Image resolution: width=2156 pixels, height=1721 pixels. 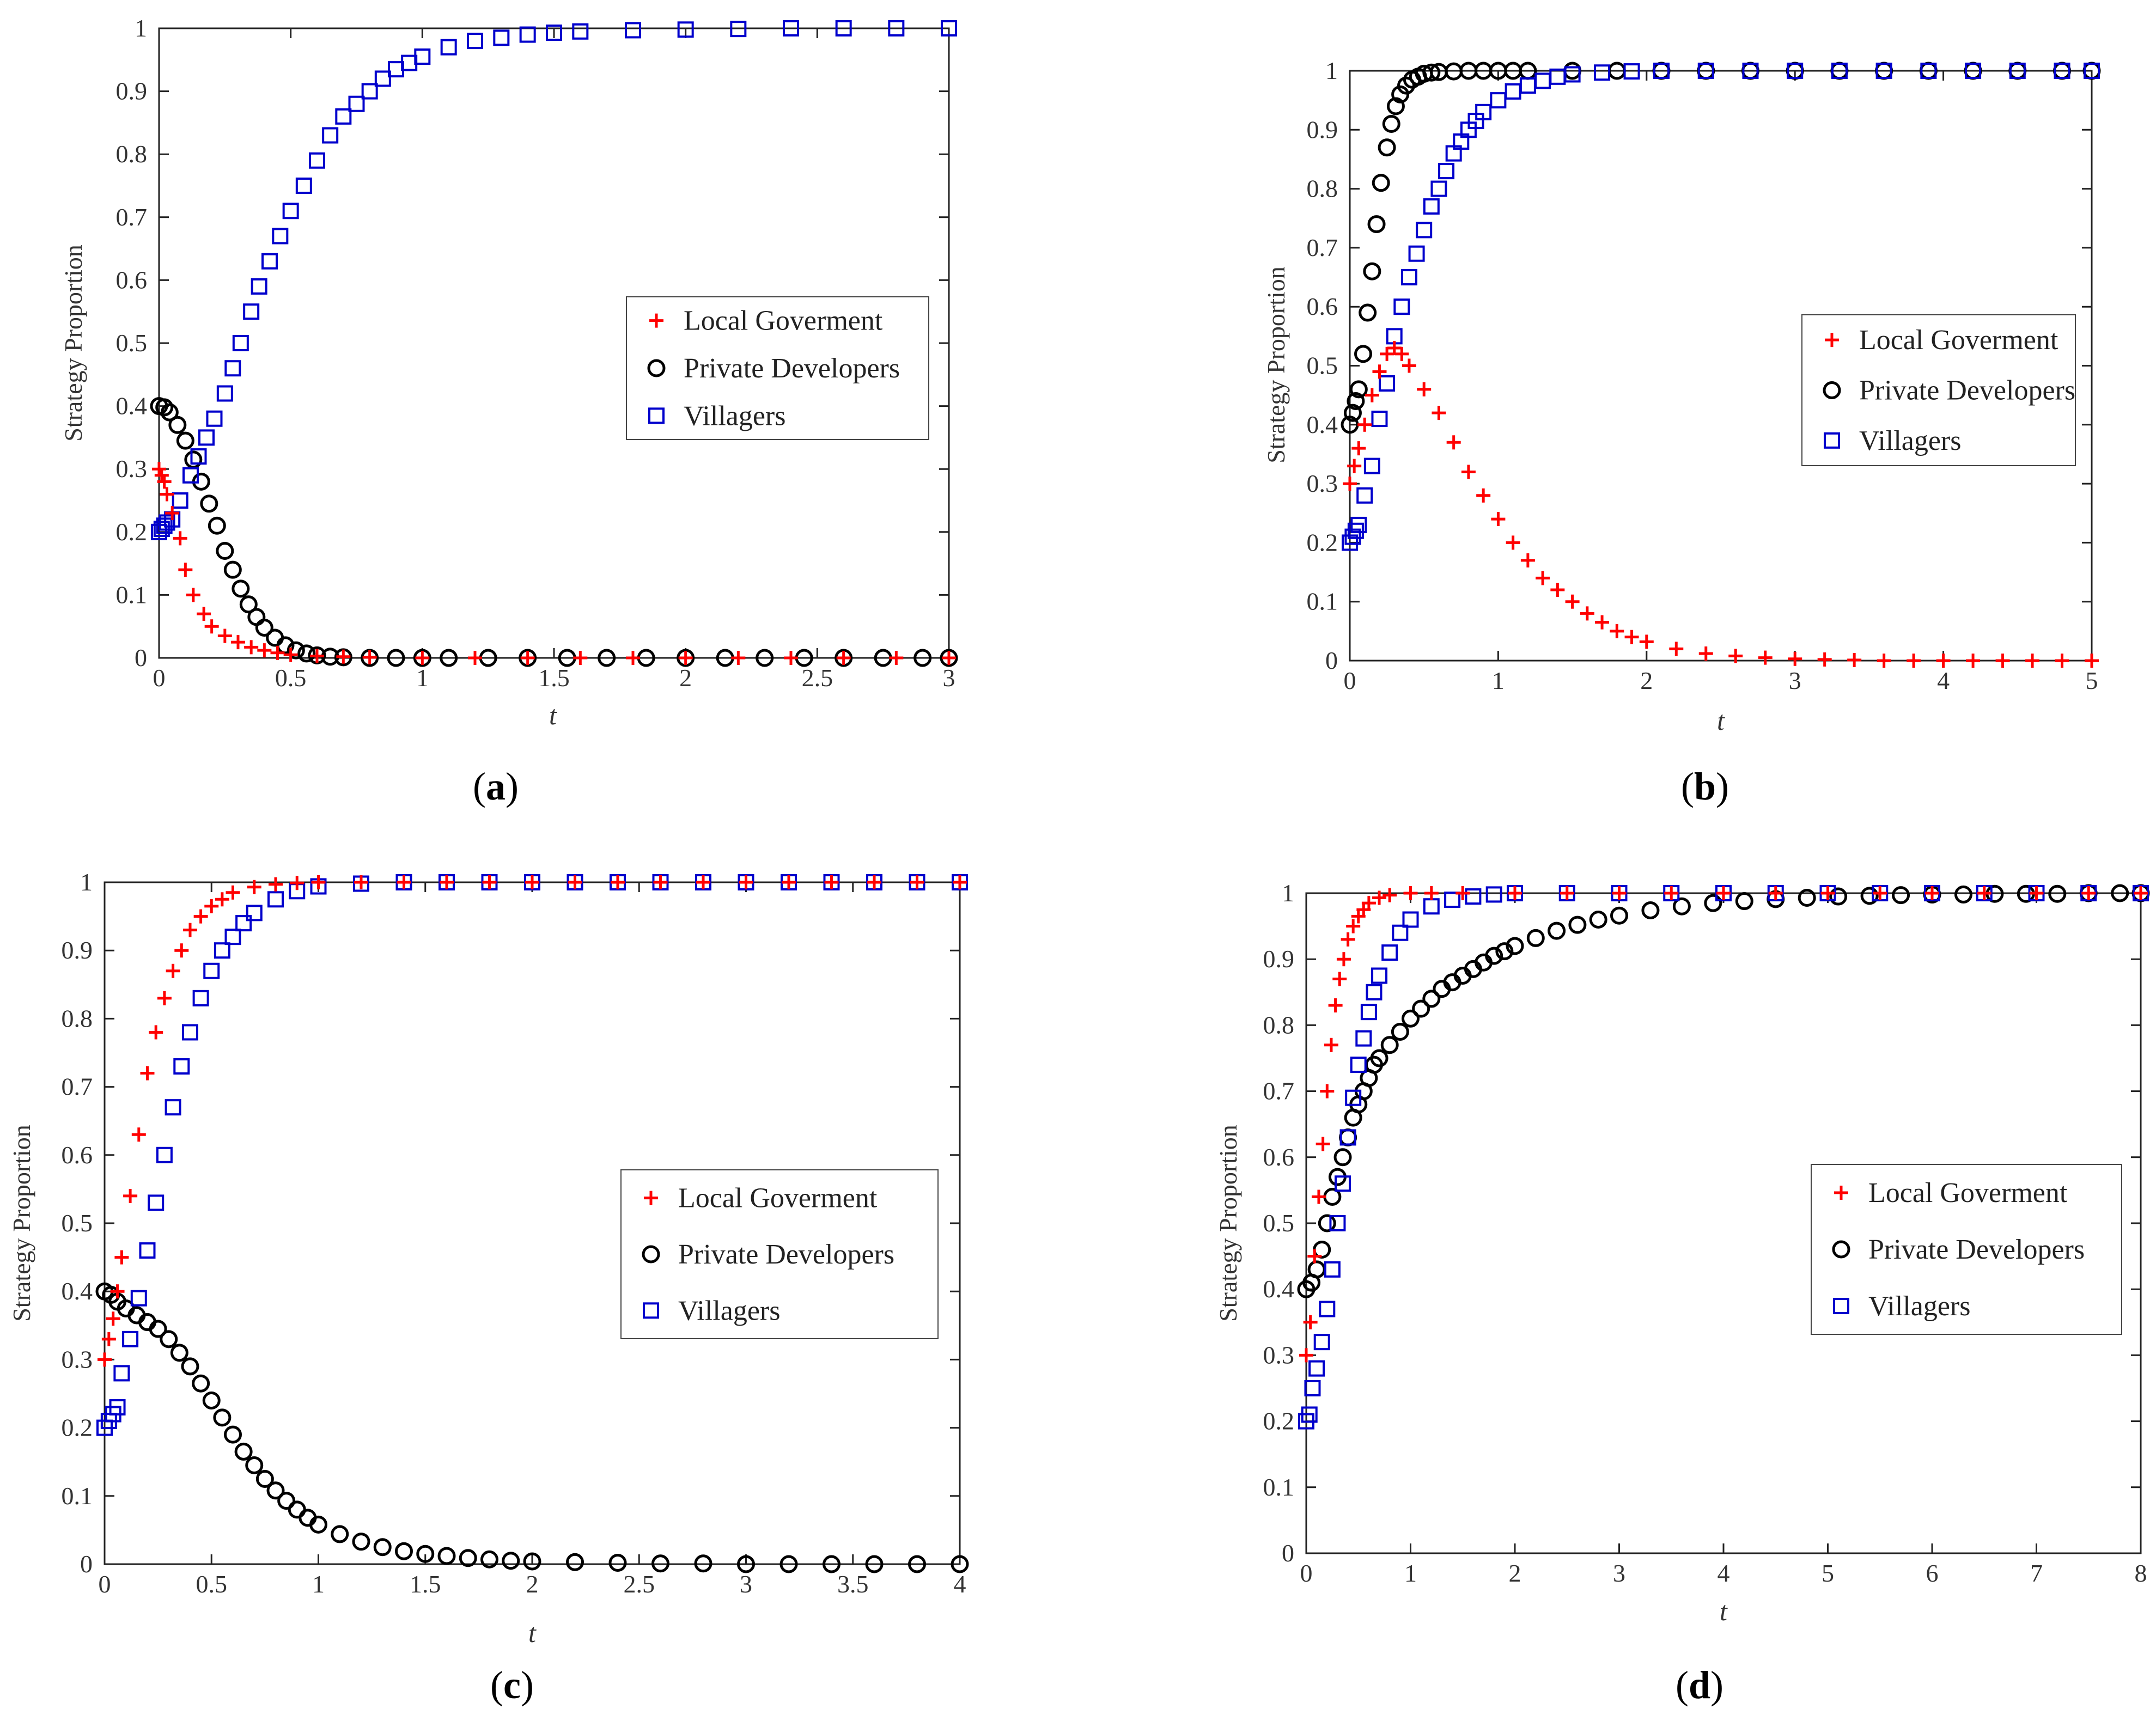 I want to click on y-tick-label: 0.5, so click(x=1322, y=366).